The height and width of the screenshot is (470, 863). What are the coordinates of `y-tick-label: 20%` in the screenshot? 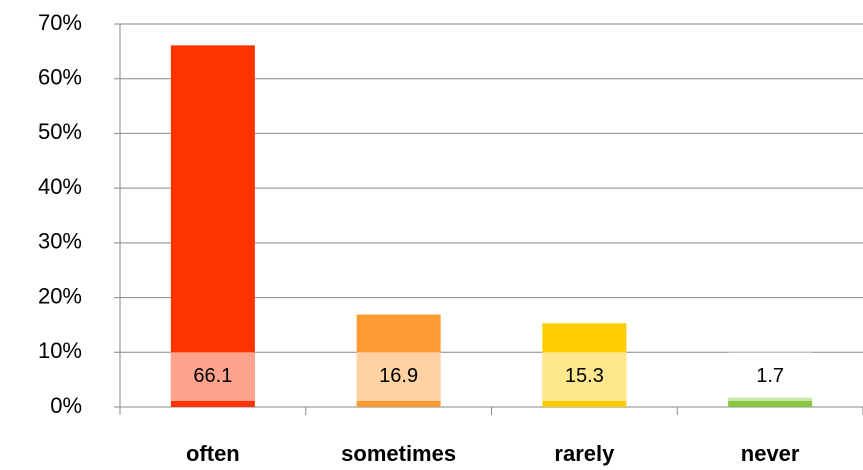 It's located at (60, 295).